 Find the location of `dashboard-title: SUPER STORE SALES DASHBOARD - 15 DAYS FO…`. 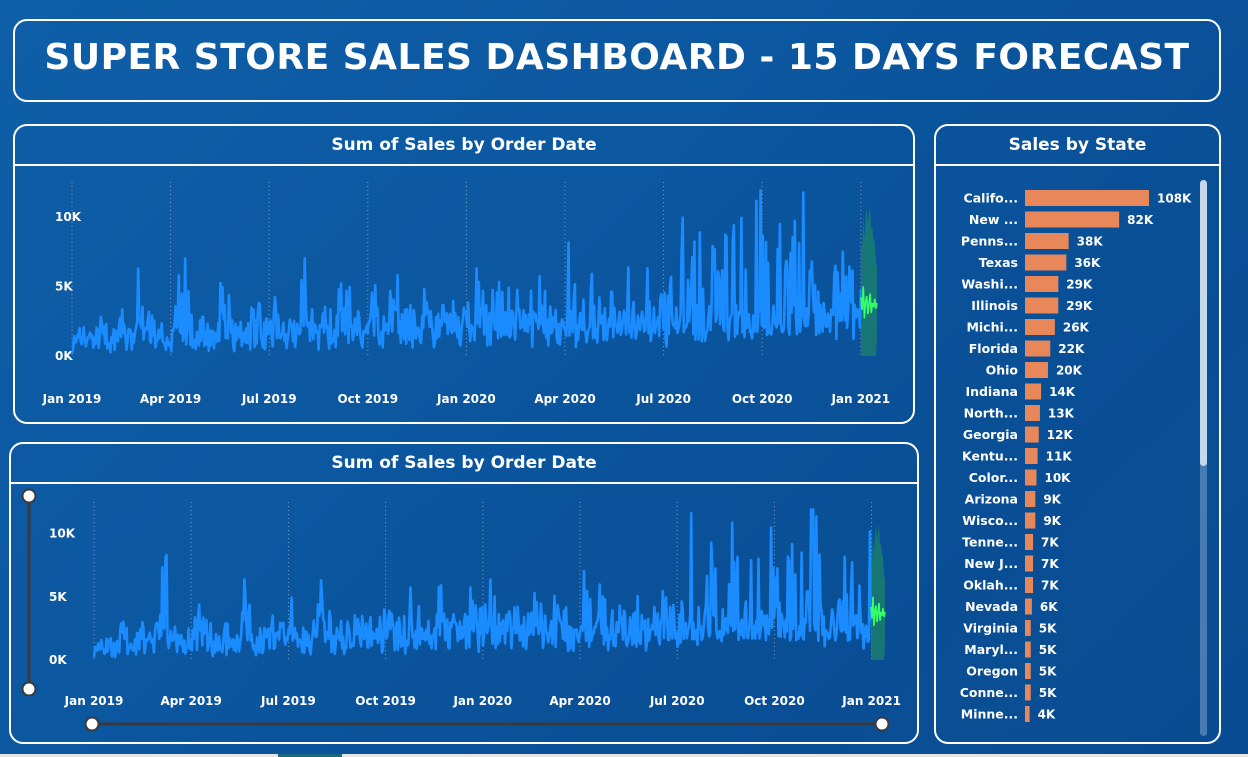

dashboard-title: SUPER STORE SALES DASHBOARD - 15 DAYS FO… is located at coordinates (617, 57).